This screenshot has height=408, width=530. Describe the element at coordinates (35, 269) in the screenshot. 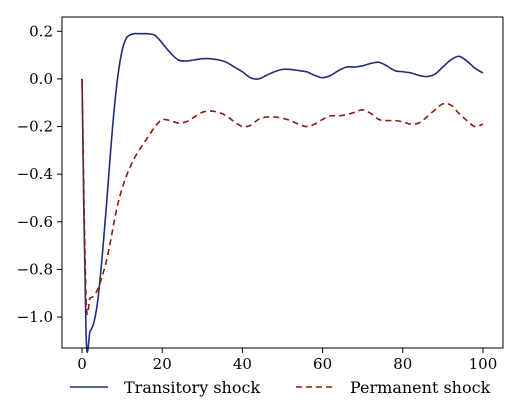

I see `y-tick-label: −0.8` at that location.